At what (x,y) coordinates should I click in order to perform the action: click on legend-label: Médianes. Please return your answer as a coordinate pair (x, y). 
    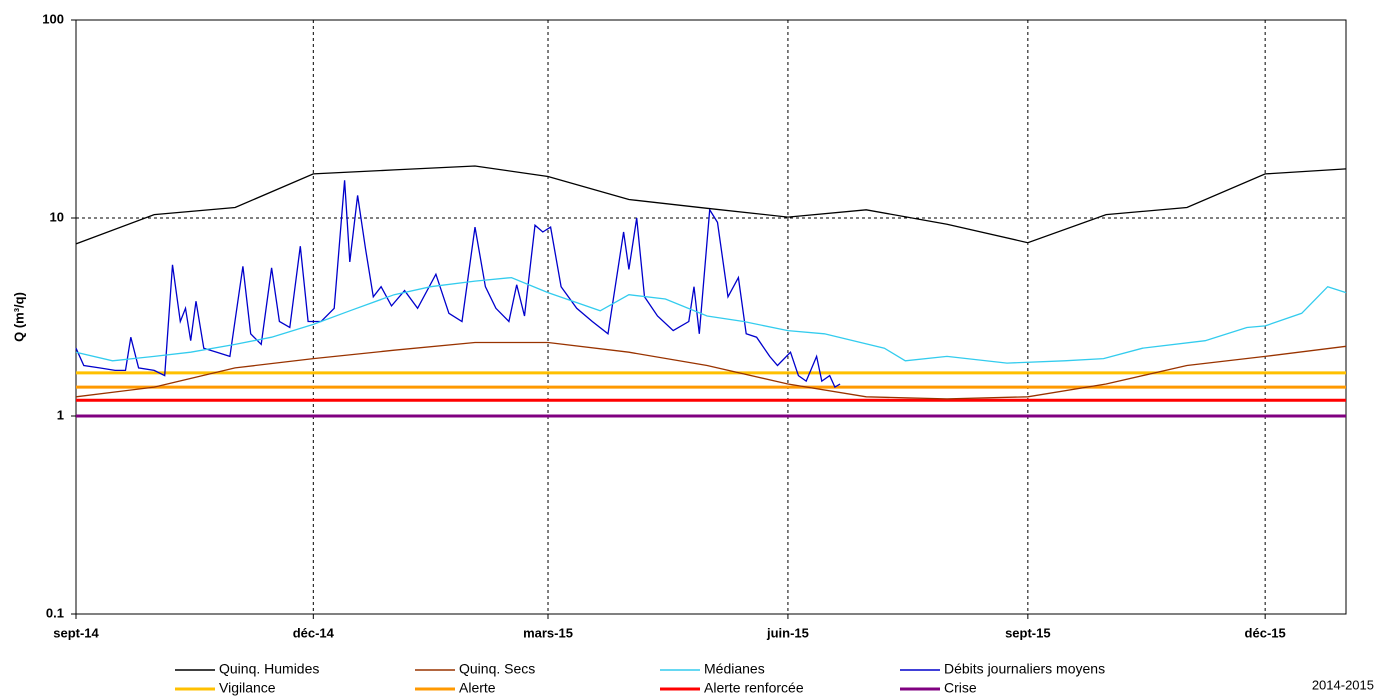
    Looking at the image, I should click on (734, 669).